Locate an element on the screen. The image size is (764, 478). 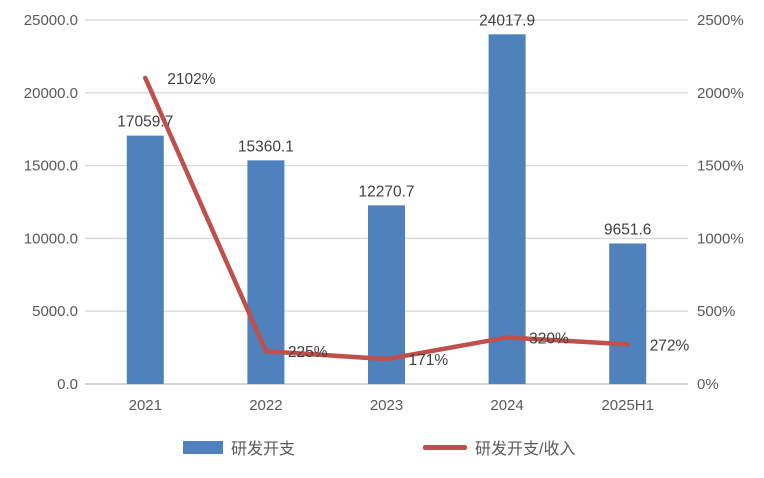
x-axis-label-2023: 2023 is located at coordinates (386, 405).